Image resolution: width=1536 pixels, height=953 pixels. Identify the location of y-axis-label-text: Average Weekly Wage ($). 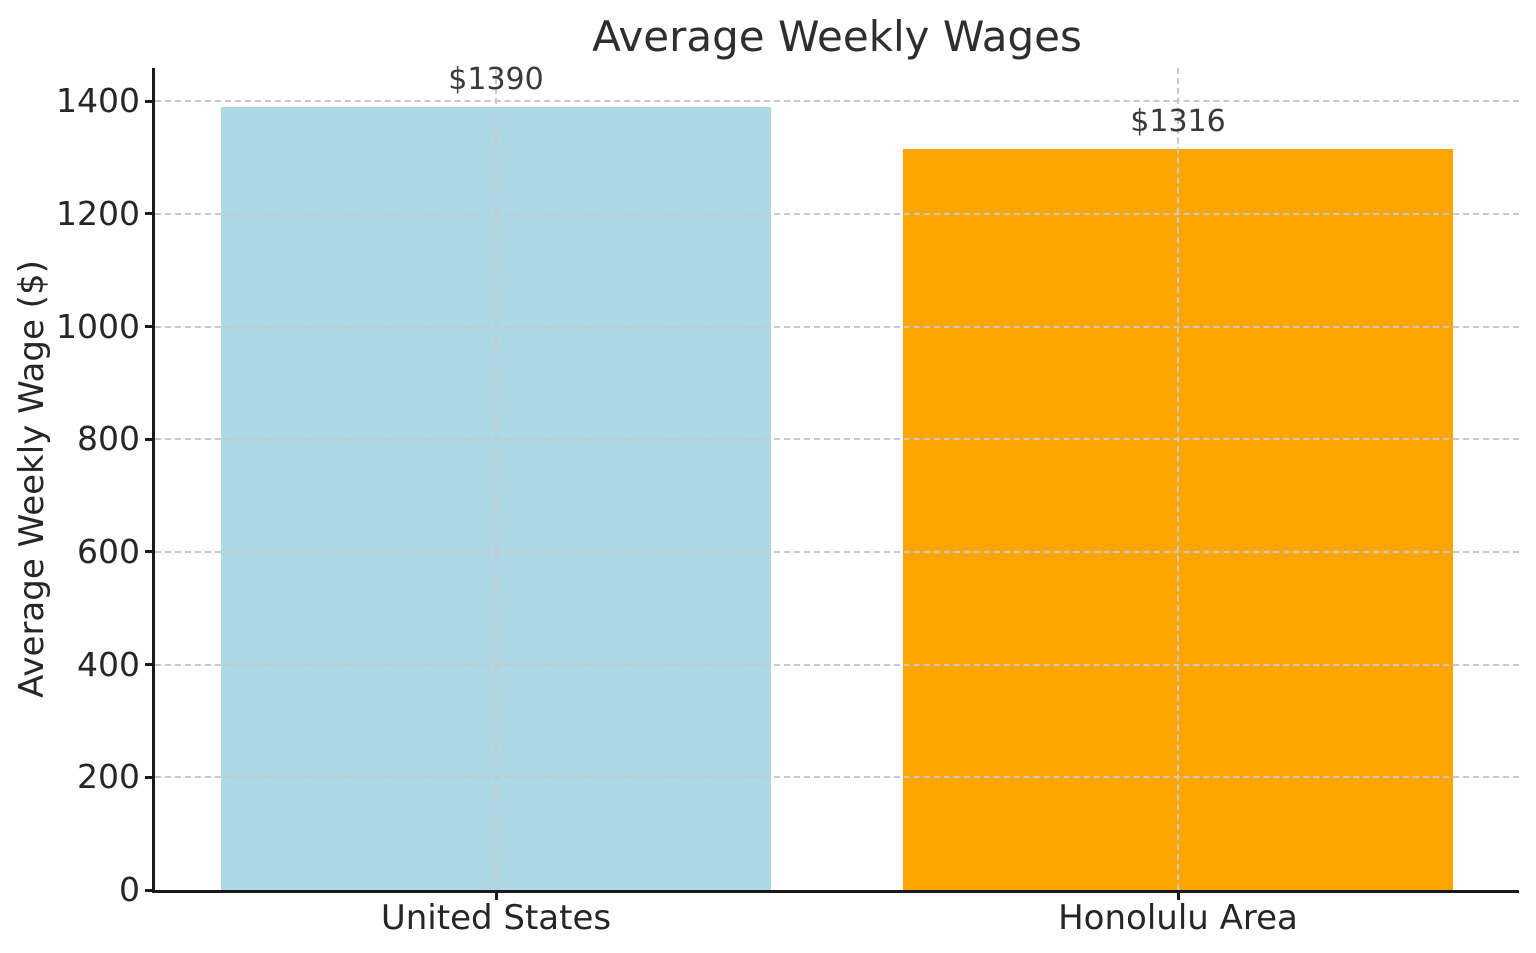
(32, 479).